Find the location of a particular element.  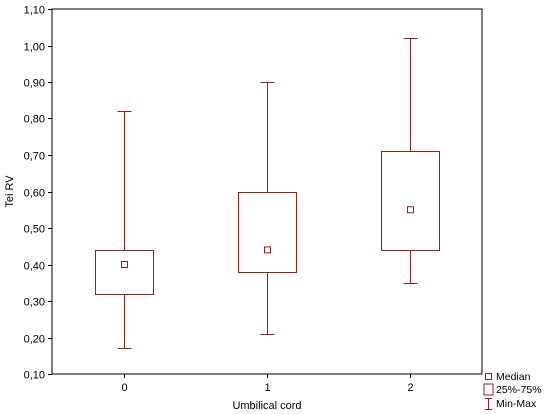

y-axis-title: Tei RV is located at coordinates (10, 191).